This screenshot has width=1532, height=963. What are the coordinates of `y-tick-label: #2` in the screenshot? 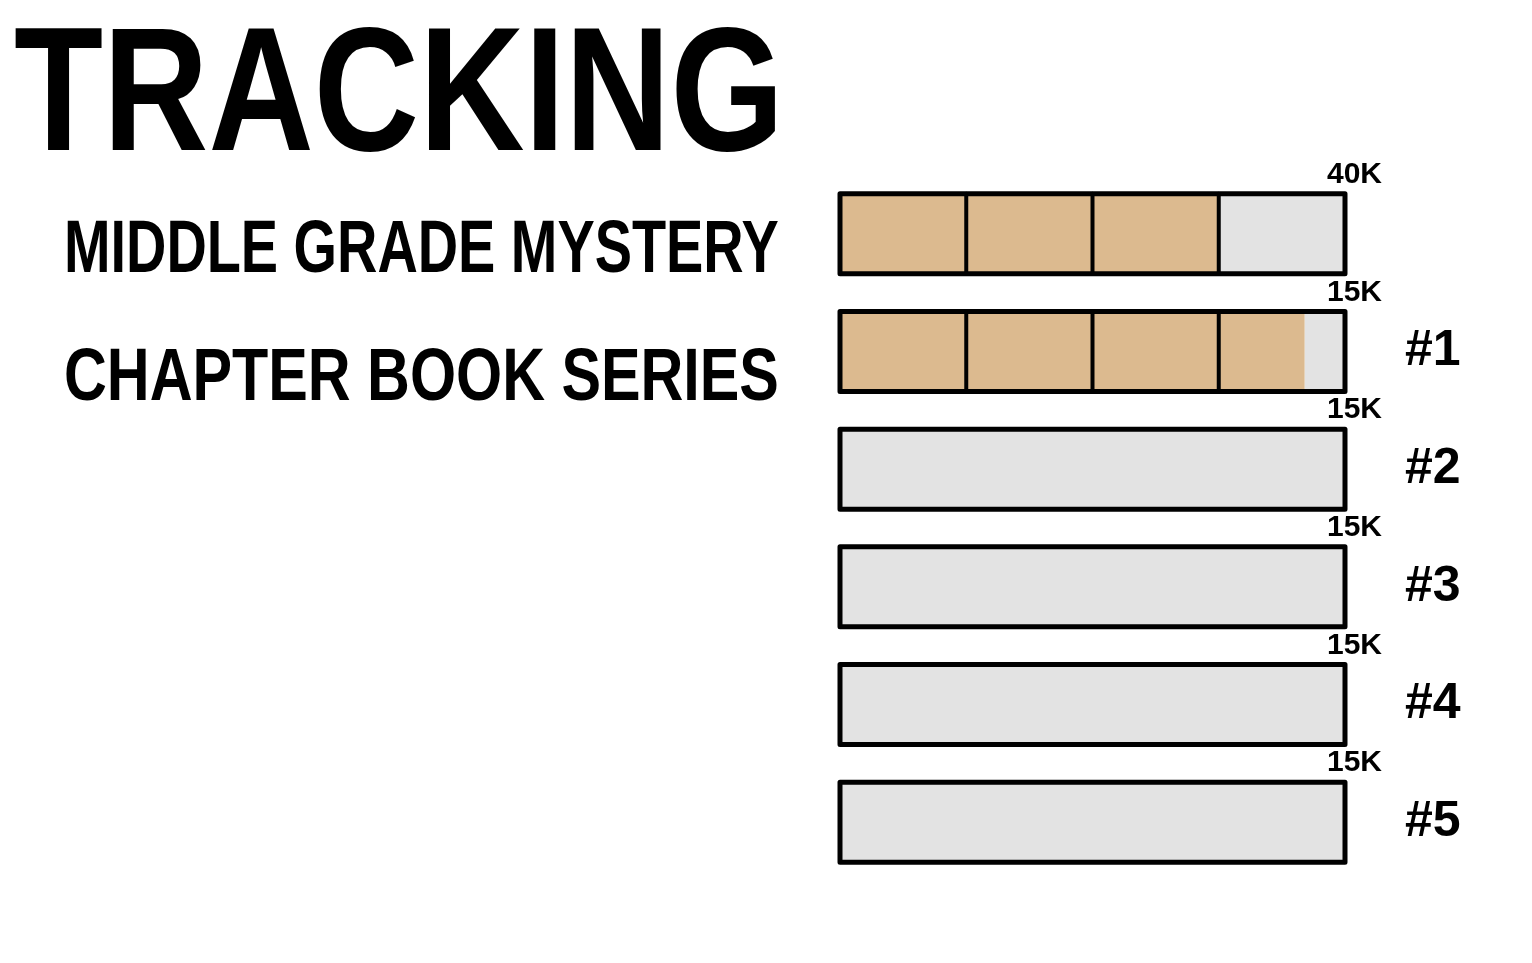 It's located at (1433, 465).